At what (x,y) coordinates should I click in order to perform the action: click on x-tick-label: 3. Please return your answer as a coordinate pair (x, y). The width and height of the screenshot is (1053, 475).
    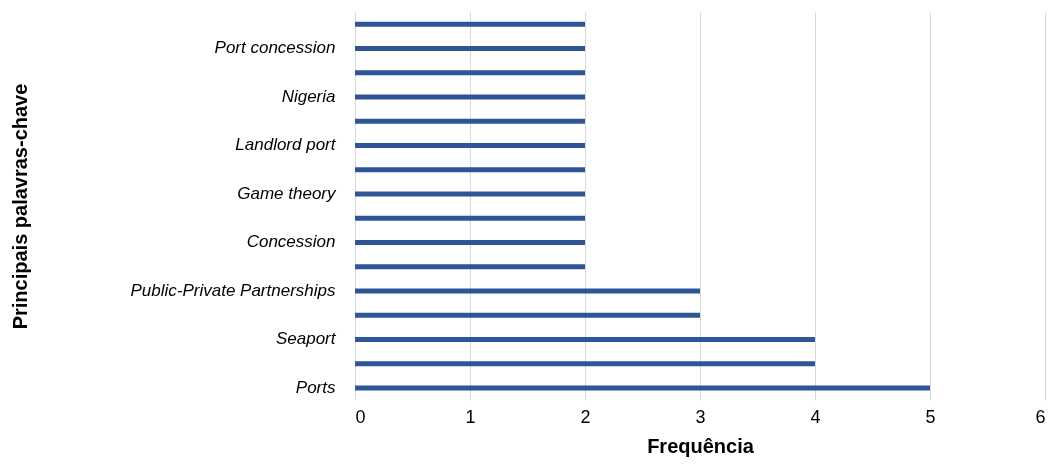
    Looking at the image, I should click on (700, 416).